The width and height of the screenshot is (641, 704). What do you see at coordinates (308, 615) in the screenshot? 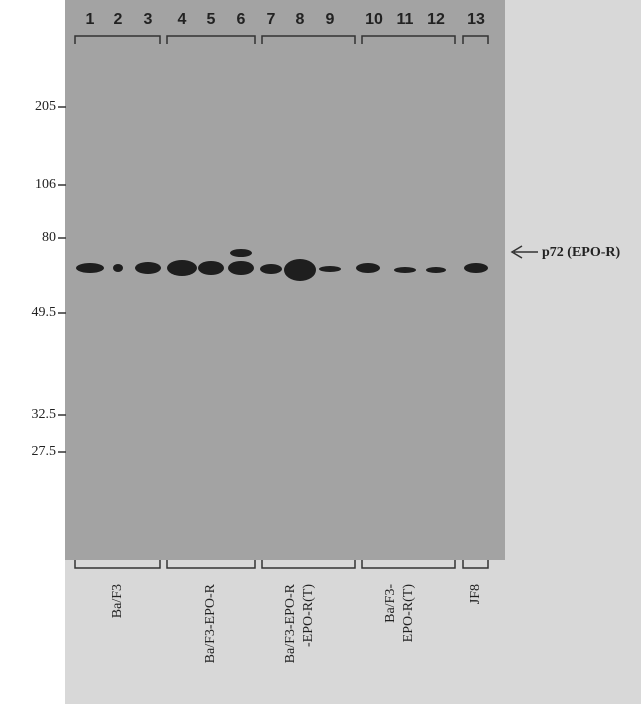
I see `group-label: -EPO-R(T)` at bounding box center [308, 615].